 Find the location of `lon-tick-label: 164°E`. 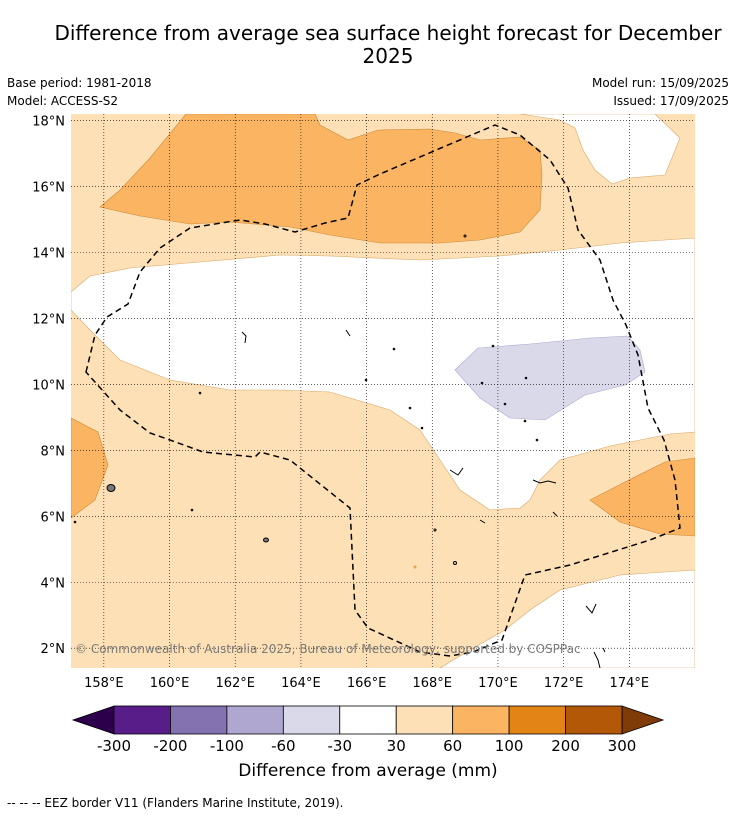

lon-tick-label: 164°E is located at coordinates (301, 683).